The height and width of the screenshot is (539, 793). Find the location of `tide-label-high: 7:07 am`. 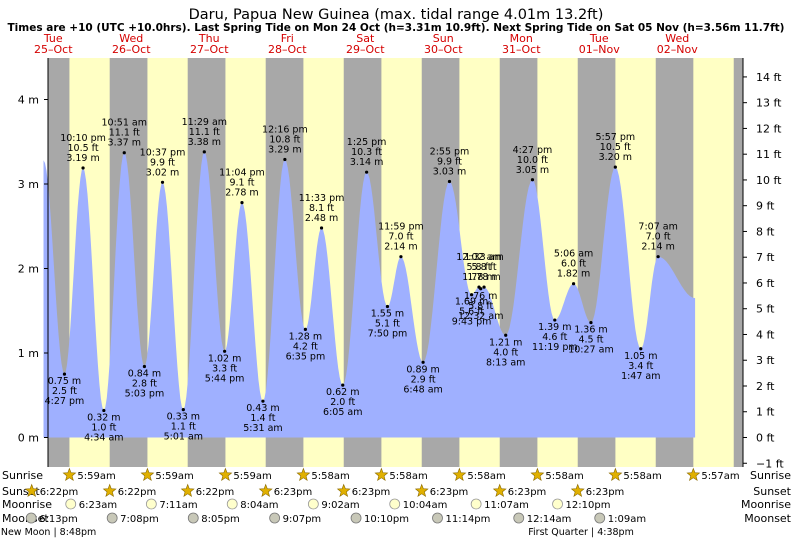

tide-label-high: 7:07 am is located at coordinates (657, 227).